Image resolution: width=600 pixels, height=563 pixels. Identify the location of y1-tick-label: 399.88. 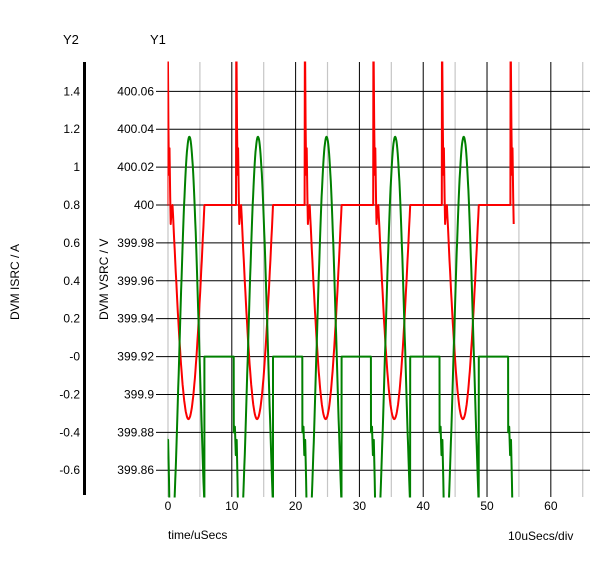
(135, 432).